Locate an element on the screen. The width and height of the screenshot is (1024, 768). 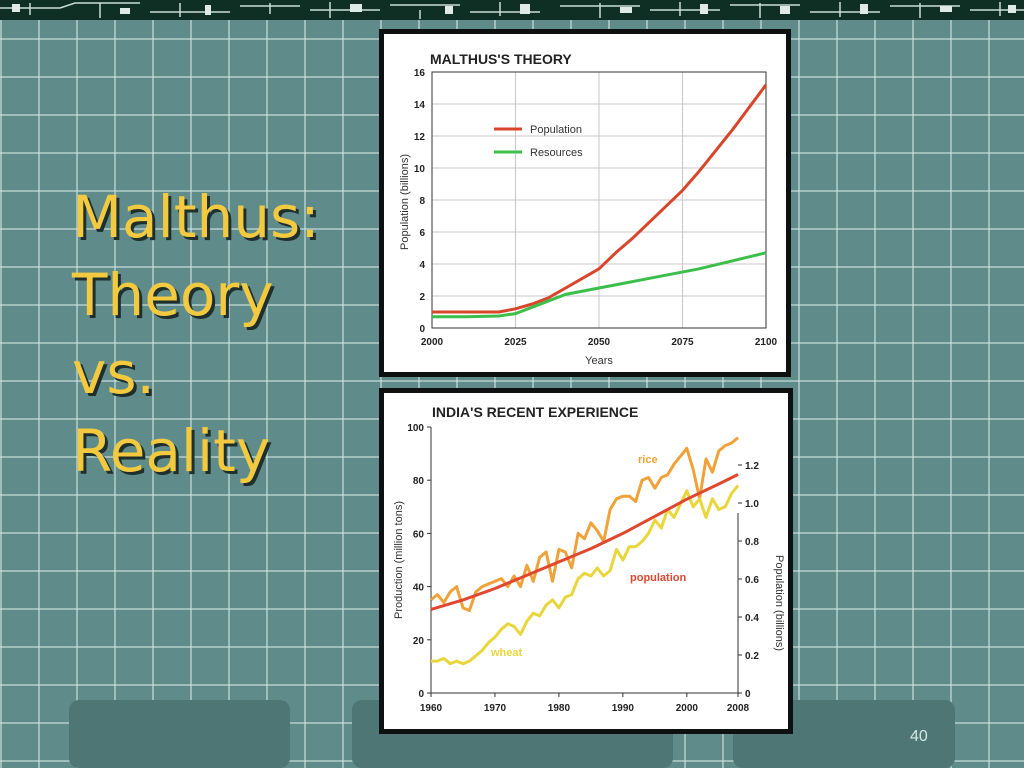
title-line-2: Theory is located at coordinates (173, 295).